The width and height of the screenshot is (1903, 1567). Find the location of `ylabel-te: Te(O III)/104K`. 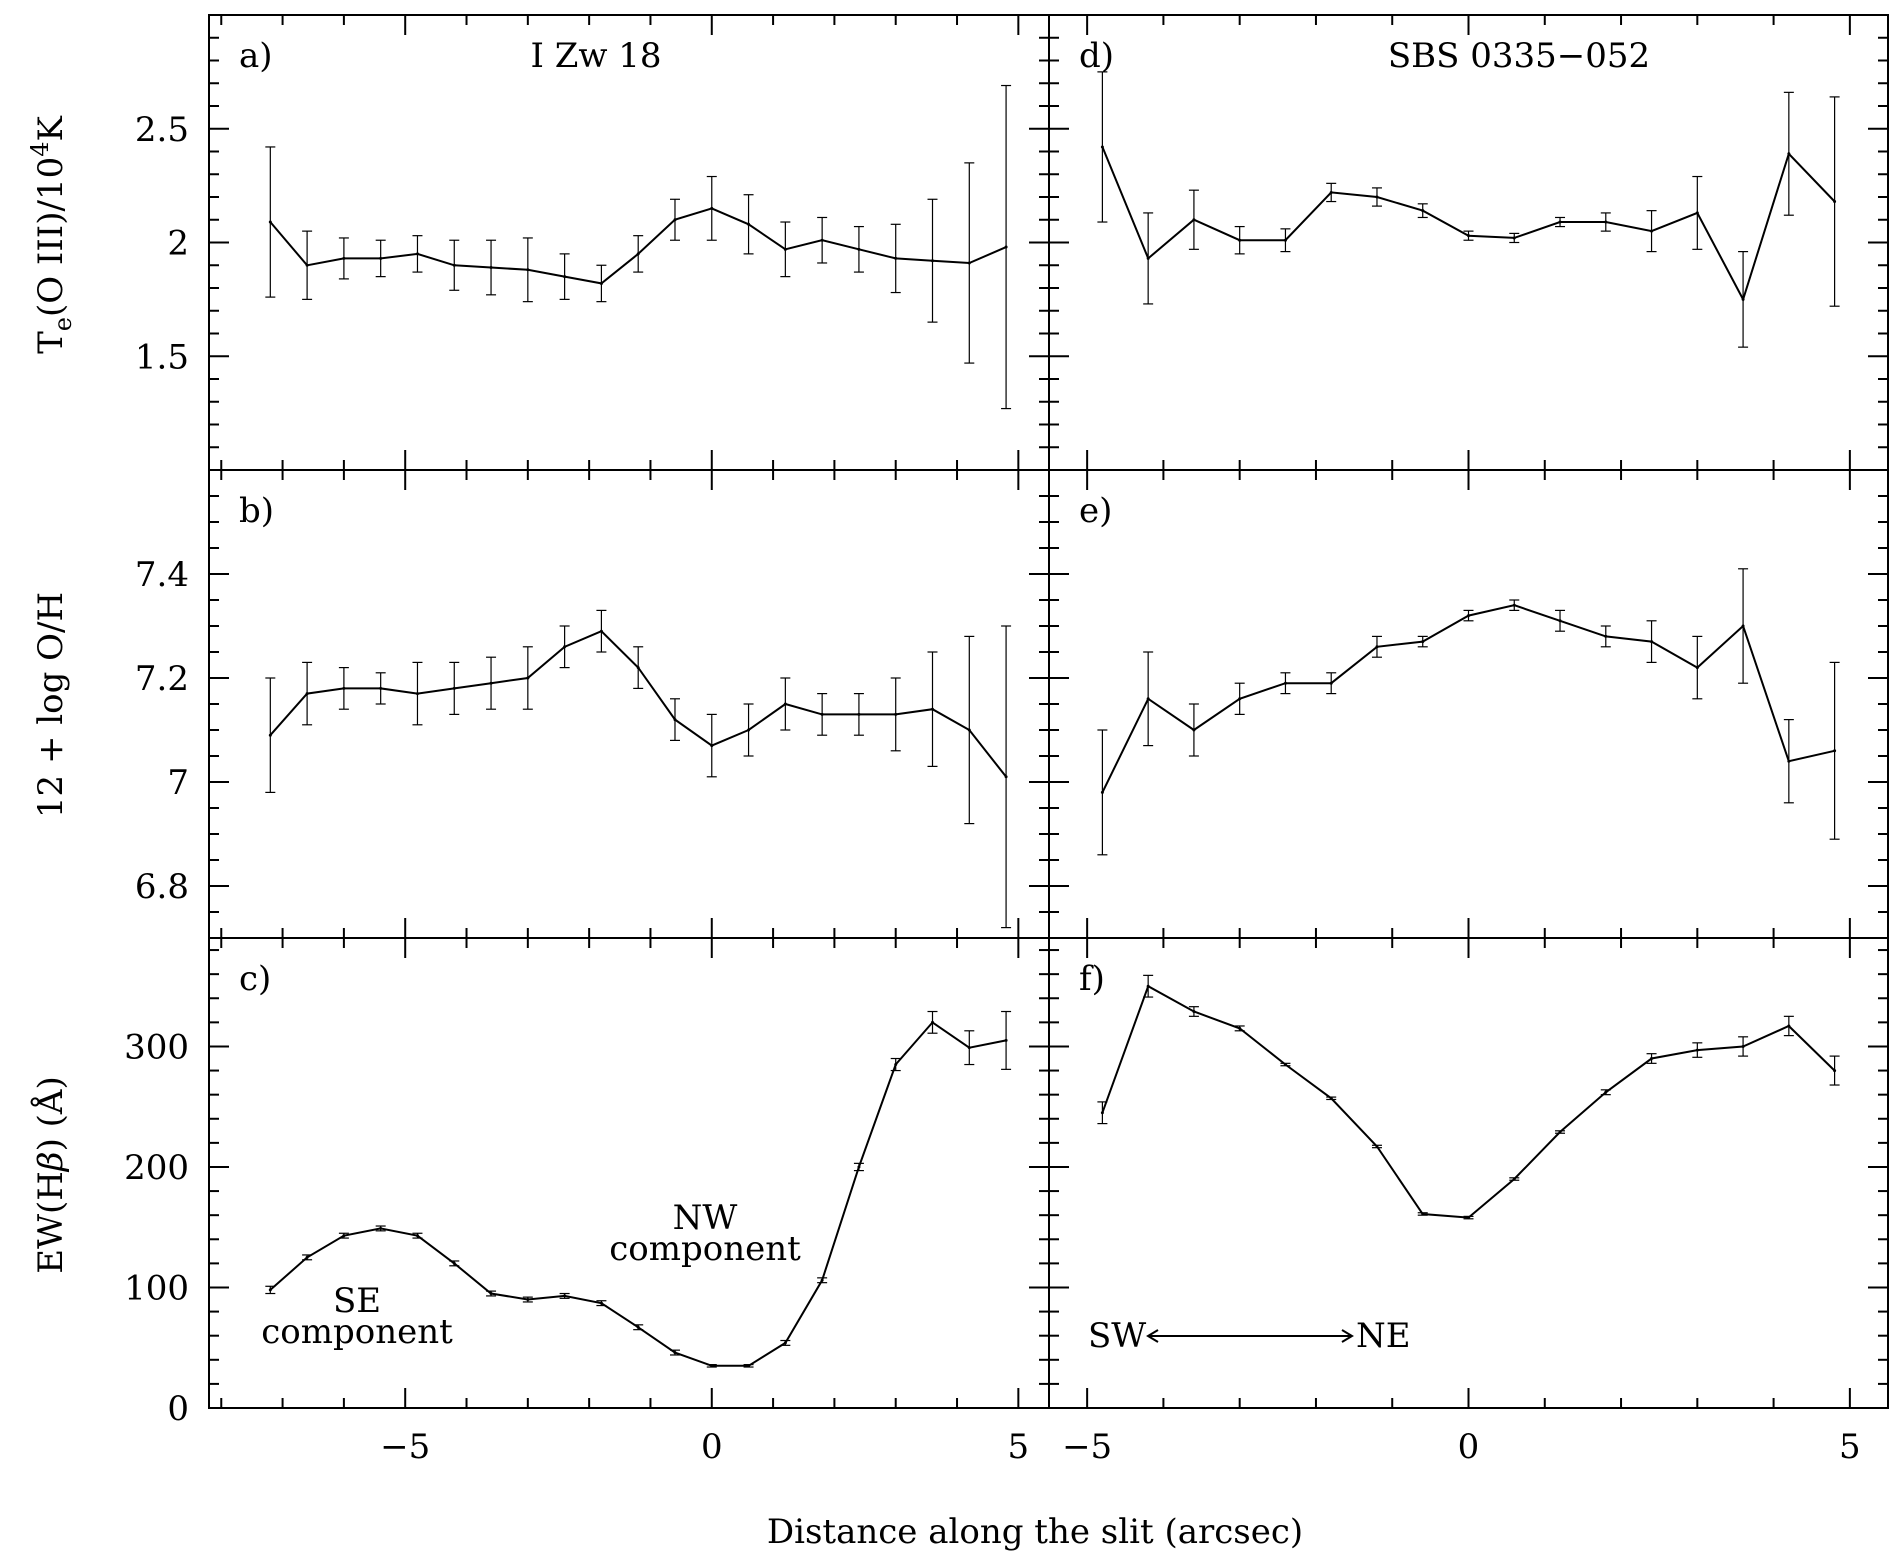

ylabel-te: Te(O III)/104K is located at coordinates (51, 235).